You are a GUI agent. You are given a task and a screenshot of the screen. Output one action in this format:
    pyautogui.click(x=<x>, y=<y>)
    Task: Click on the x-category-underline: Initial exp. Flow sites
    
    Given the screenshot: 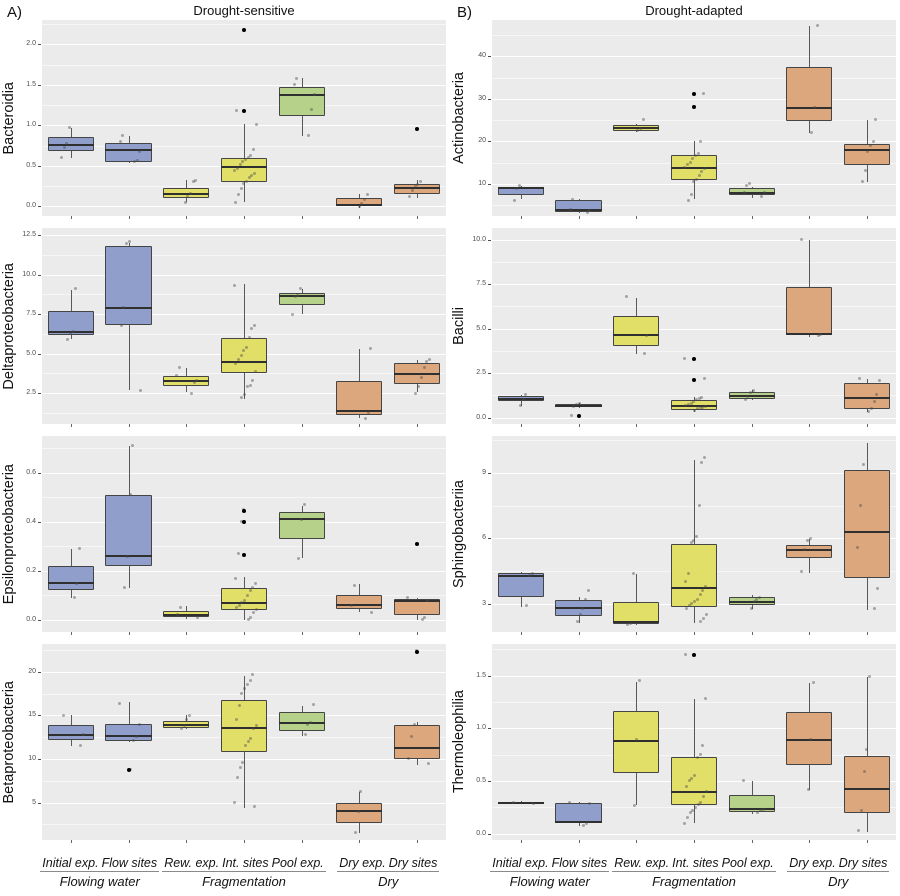 What is the action you would take?
    pyautogui.click(x=100, y=864)
    